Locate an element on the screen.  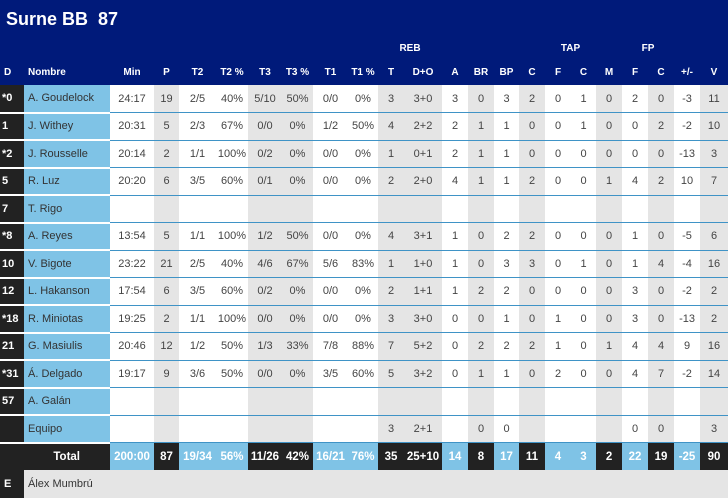
total-cell: 22 is located at coordinates (635, 456).